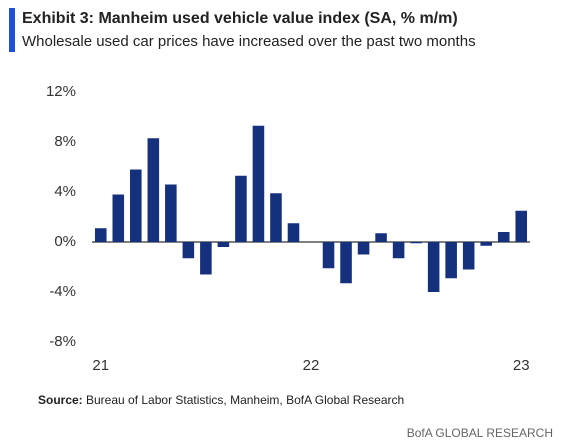 The height and width of the screenshot is (447, 569). What do you see at coordinates (60, 400) in the screenshot?
I see `source-label: Source:` at bounding box center [60, 400].